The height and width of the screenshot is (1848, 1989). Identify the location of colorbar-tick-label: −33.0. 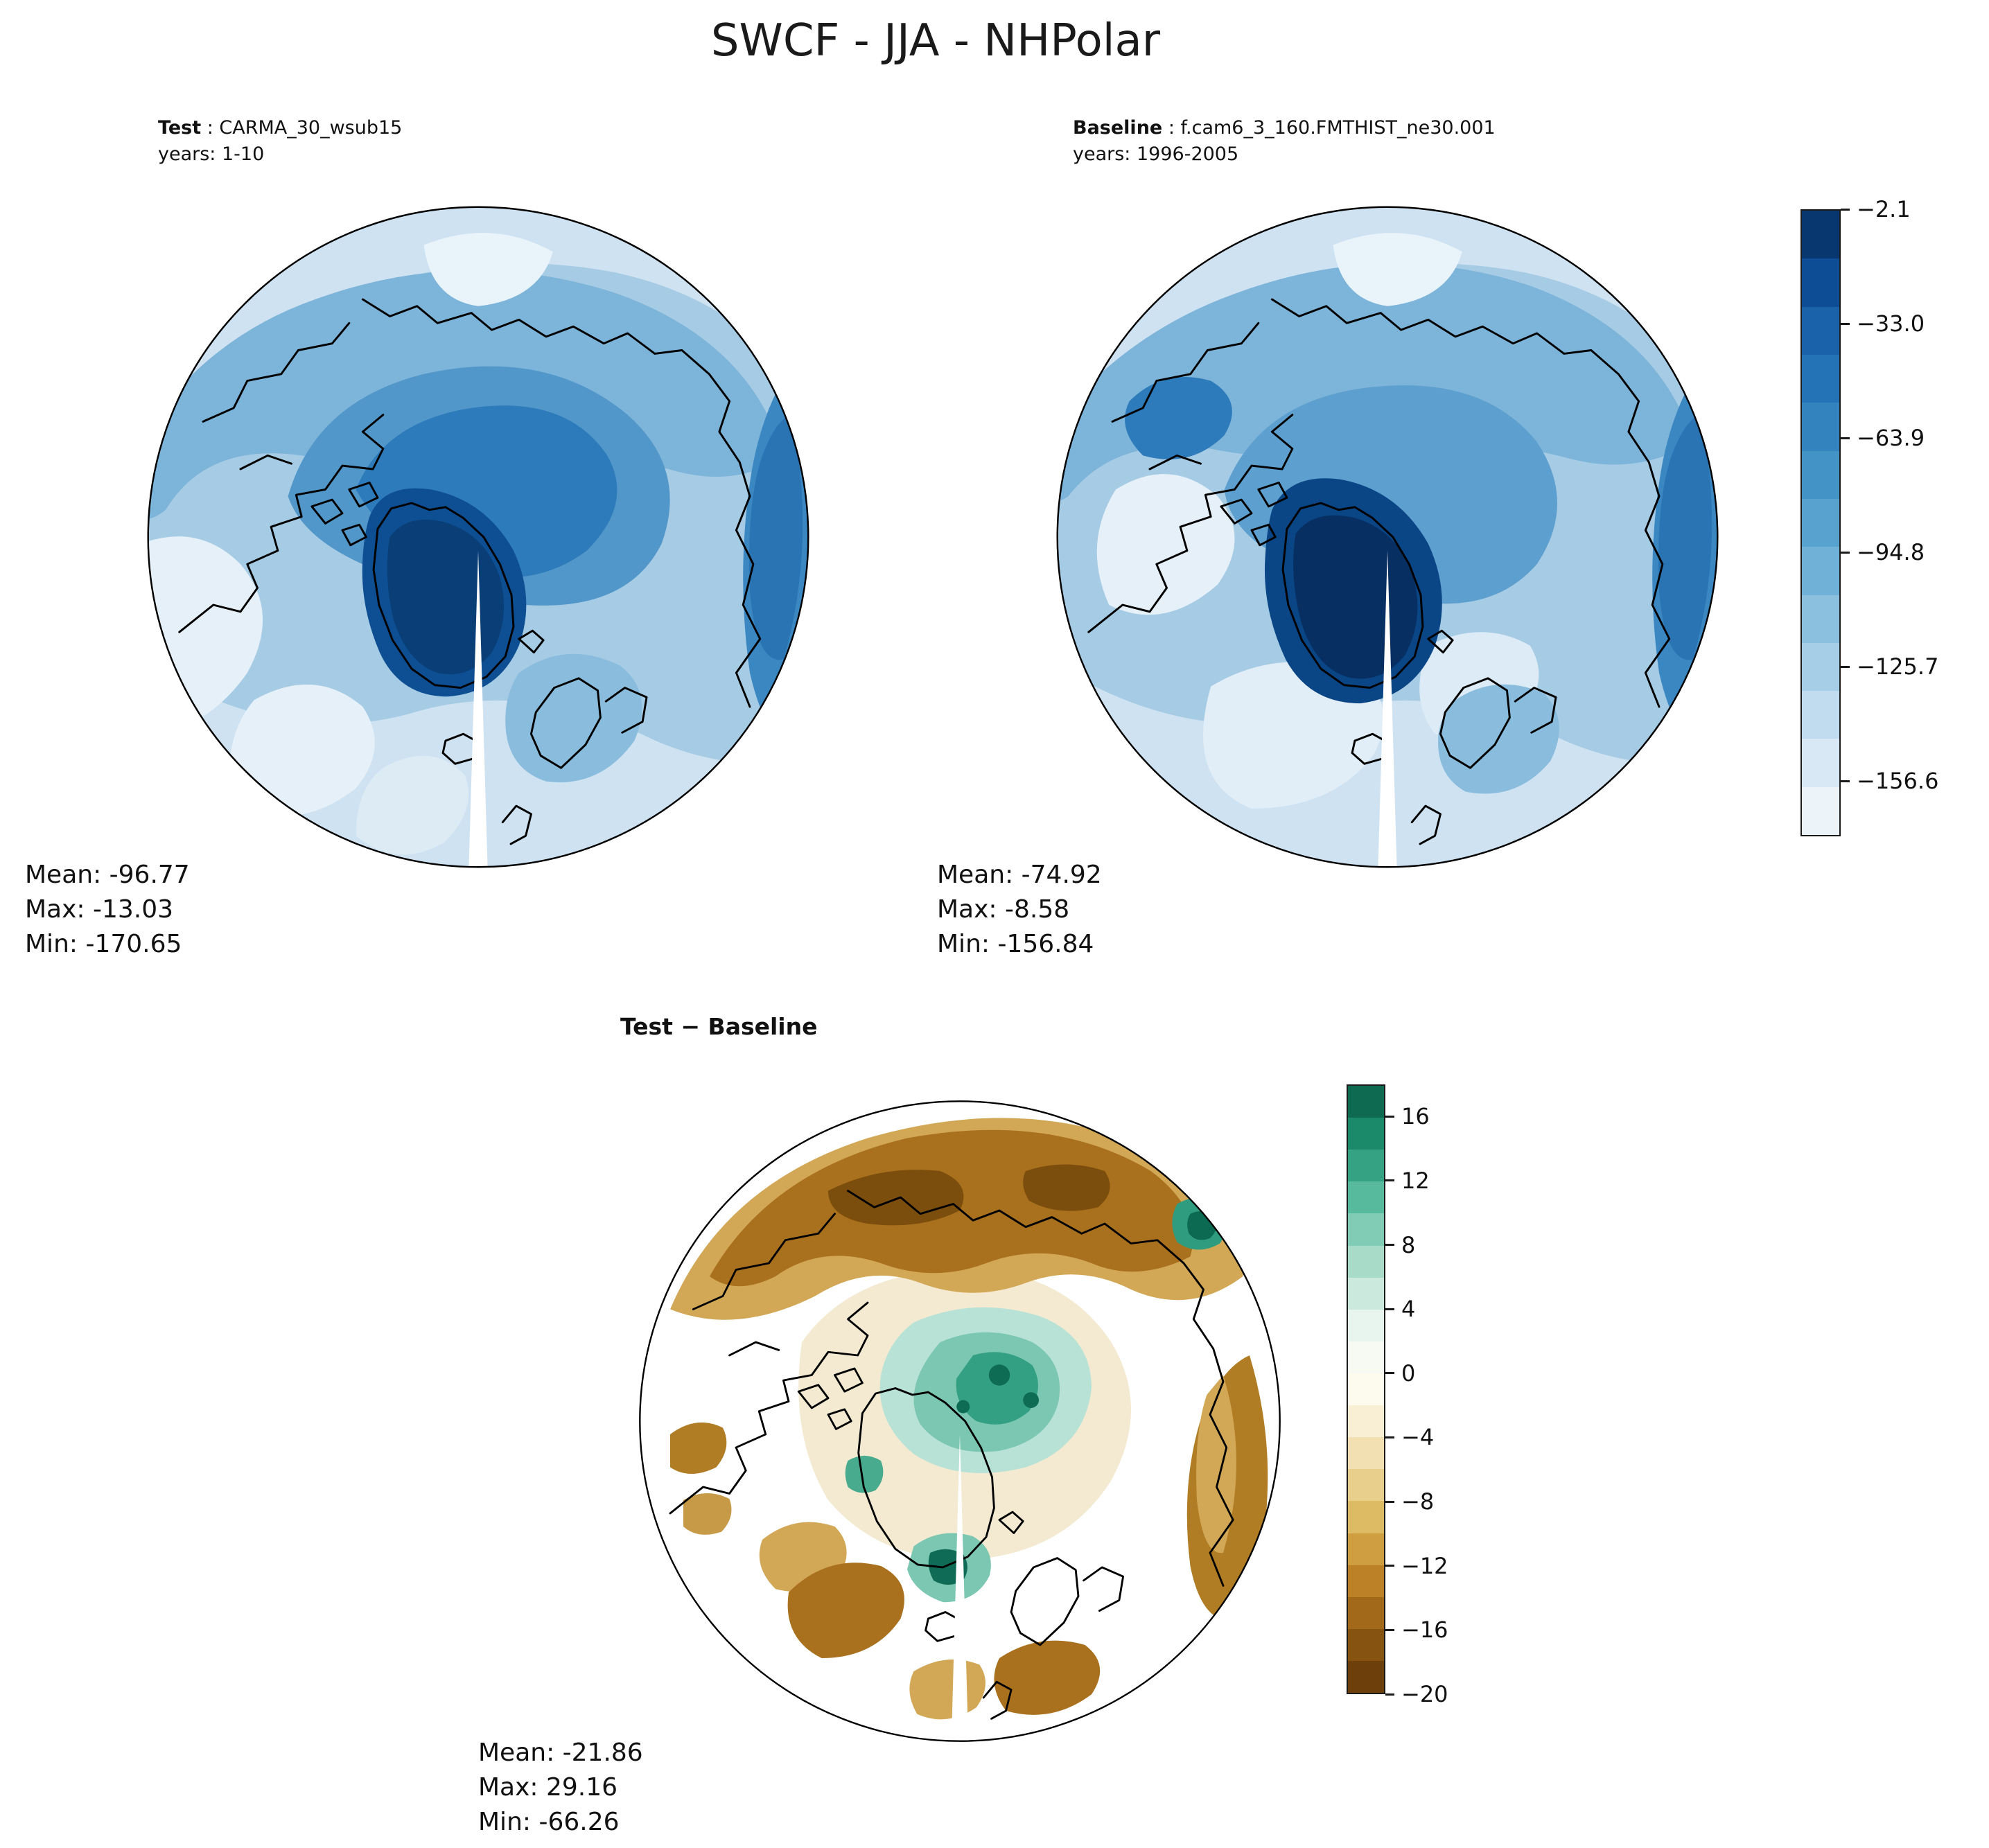
(1891, 323).